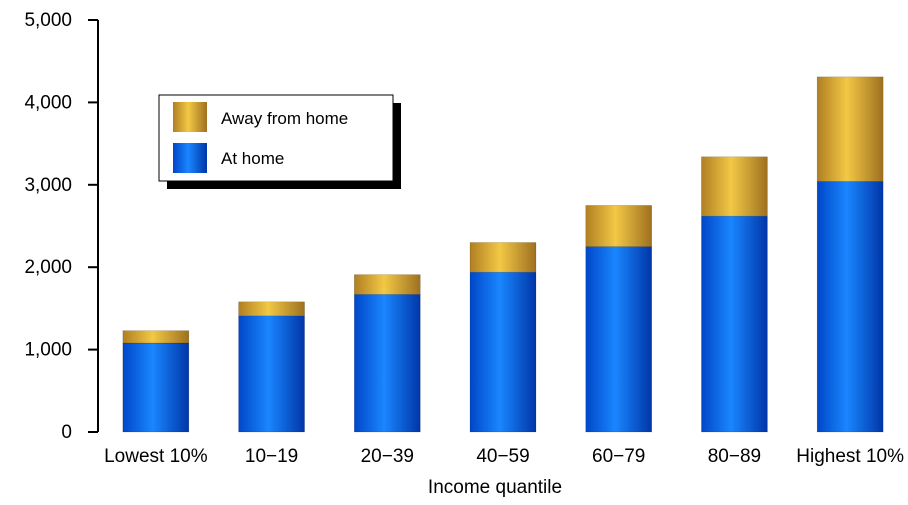 This screenshot has width=908, height=505. I want to click on x-tick-label: Highest 10%, so click(850, 456).